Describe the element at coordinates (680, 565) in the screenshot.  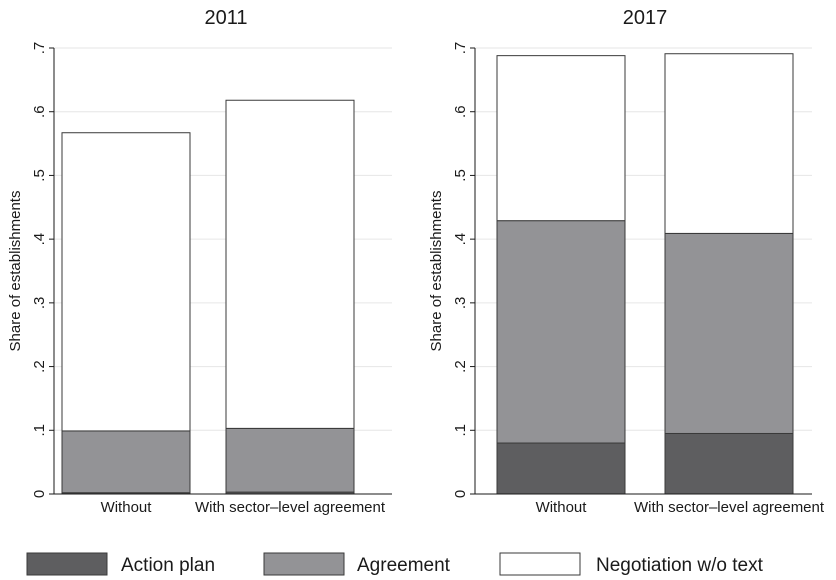
I see `legend-label: Negotiation w/o text` at that location.